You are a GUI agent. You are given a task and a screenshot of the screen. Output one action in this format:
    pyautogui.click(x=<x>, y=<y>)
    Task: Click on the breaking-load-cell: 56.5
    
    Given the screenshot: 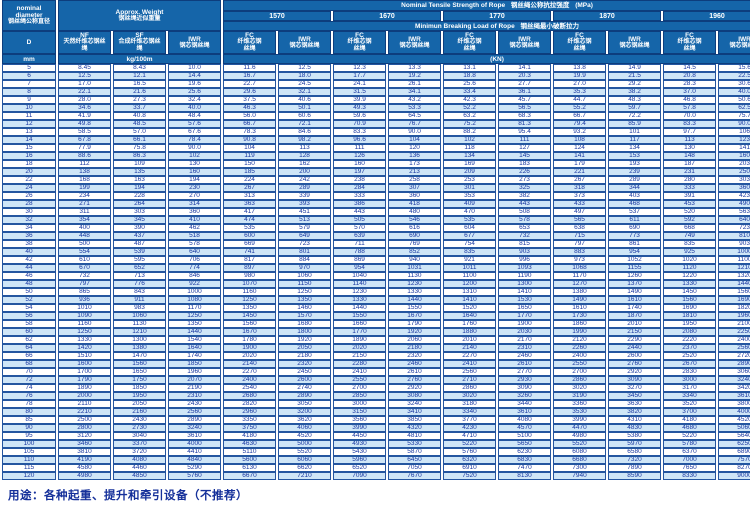 What is the action you would take?
    pyautogui.click(x=525, y=108)
    